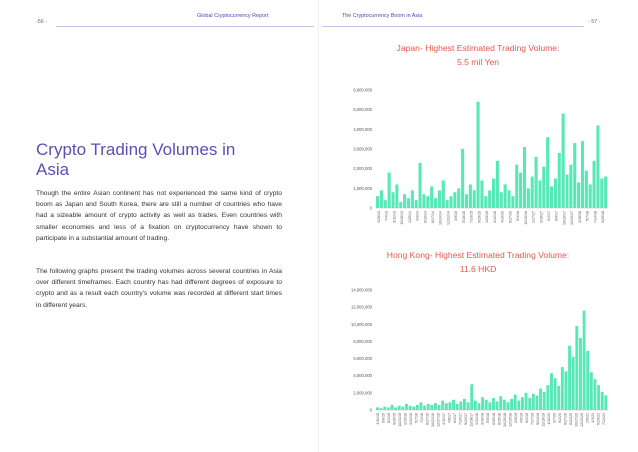 The height and width of the screenshot is (452, 638). Describe the element at coordinates (394, 217) in the screenshot. I see `x-tick-label: 9/11/13` at that location.